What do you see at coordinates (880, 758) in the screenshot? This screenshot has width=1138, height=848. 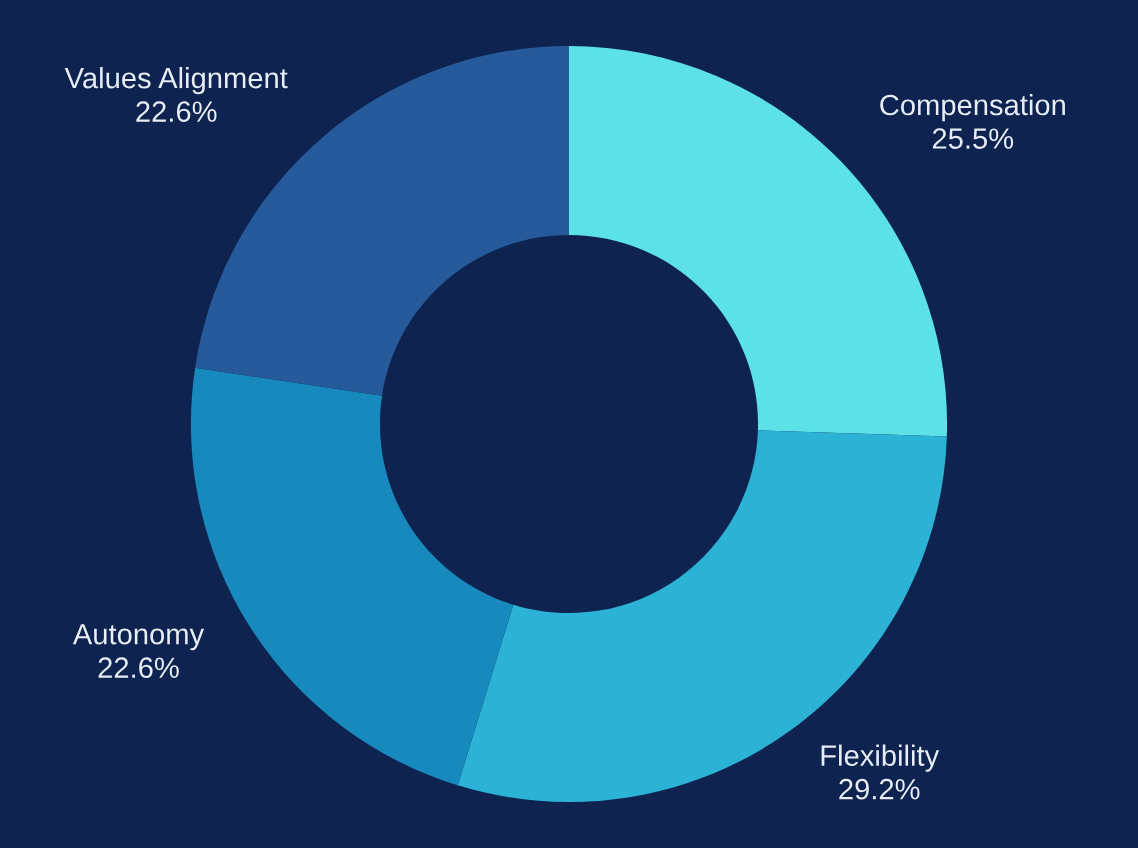 I see `slice-label: Flexibility` at bounding box center [880, 758].